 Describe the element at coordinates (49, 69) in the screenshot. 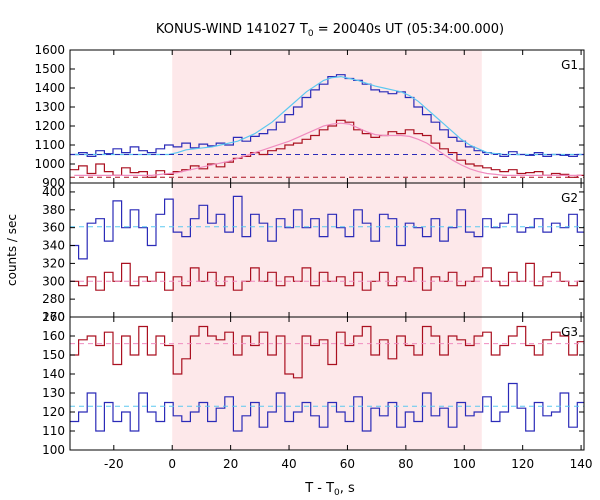

I see `y-tick-label: 1500` at that location.